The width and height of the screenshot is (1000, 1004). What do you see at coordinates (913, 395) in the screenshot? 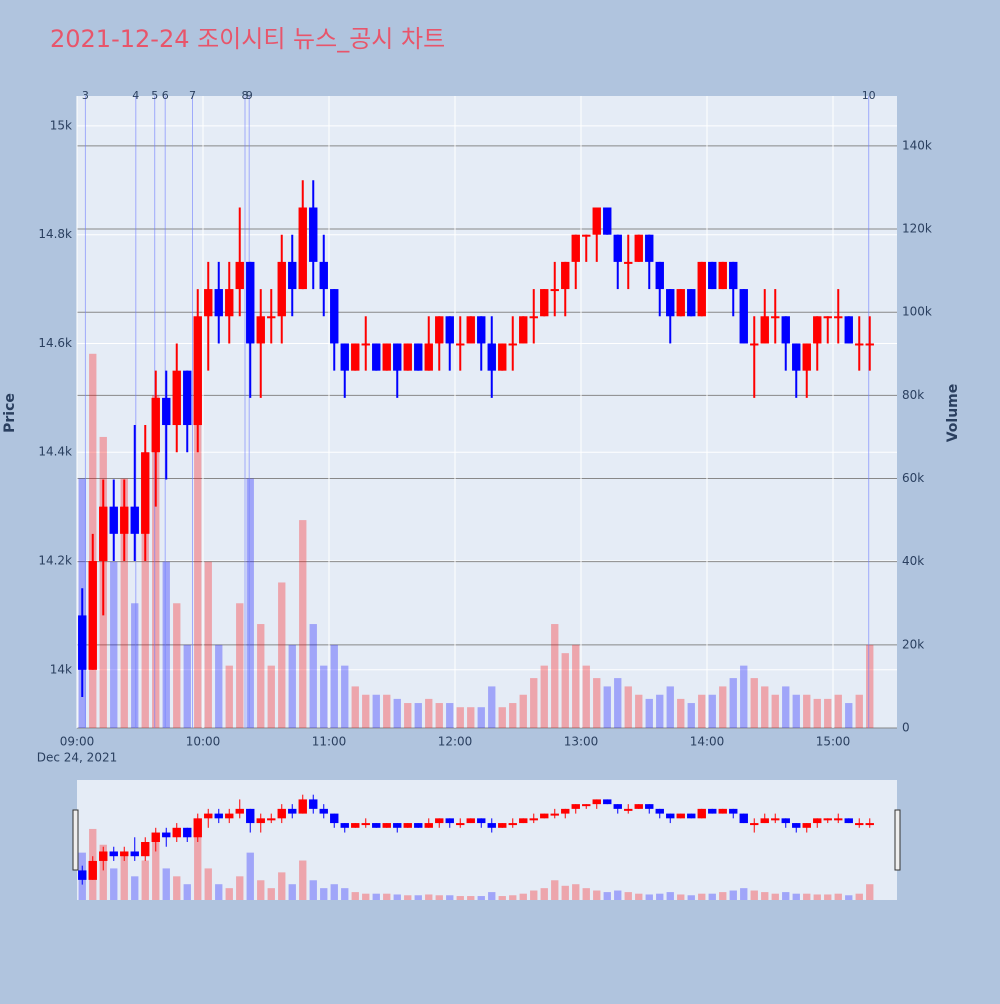
I see `y2-tick-label: 80k` at bounding box center [913, 395].